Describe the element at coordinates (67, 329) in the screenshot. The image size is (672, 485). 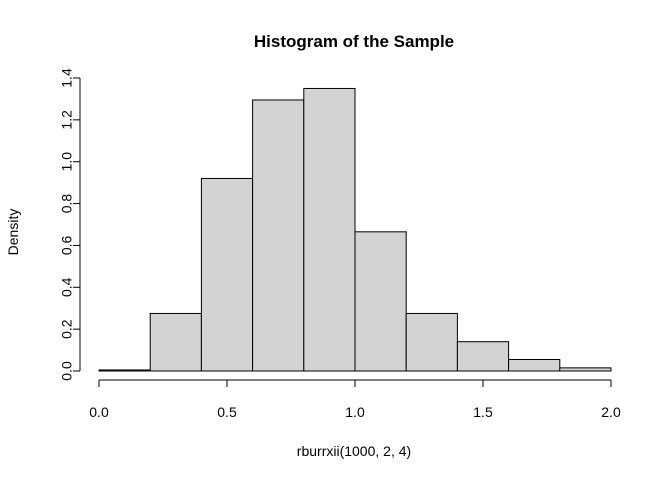
I see `y-tick-label-1: 0.2` at that location.